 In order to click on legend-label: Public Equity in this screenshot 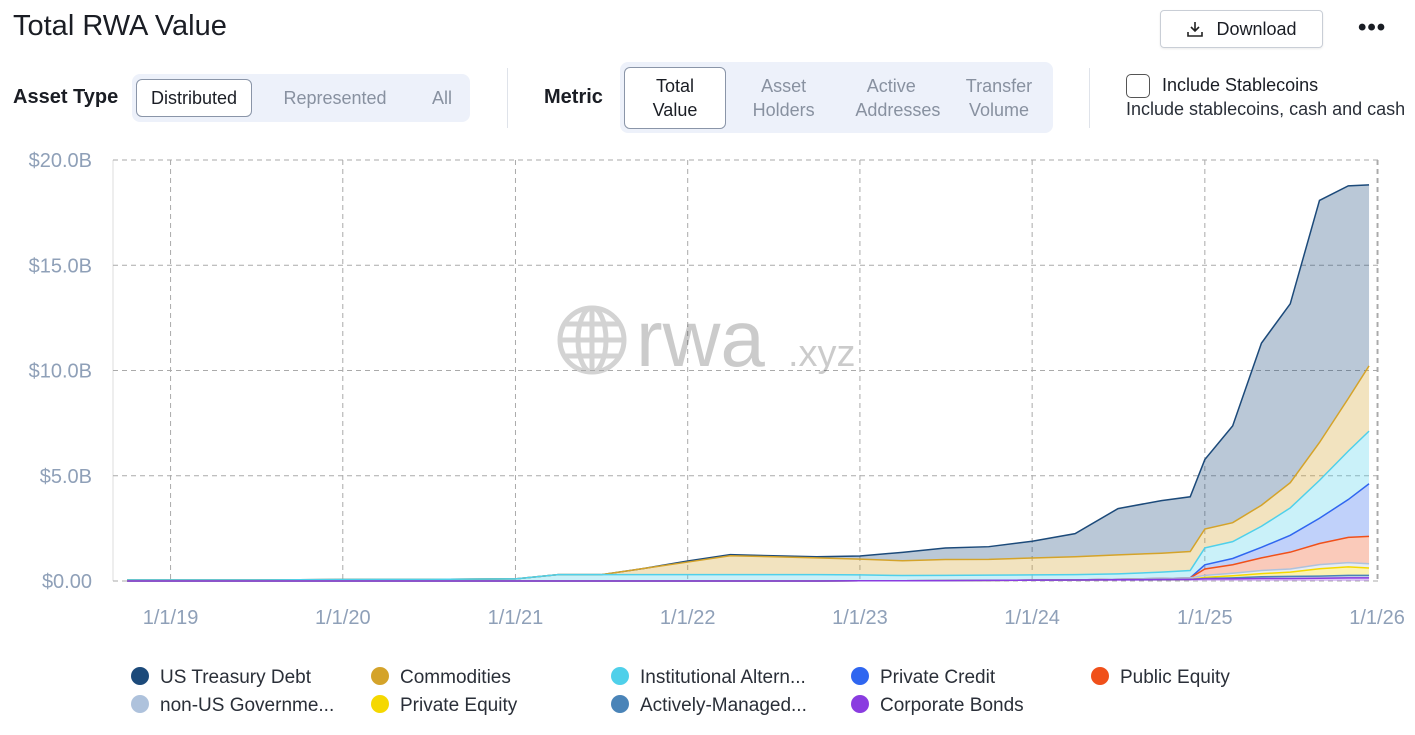, I will do `click(1175, 677)`.